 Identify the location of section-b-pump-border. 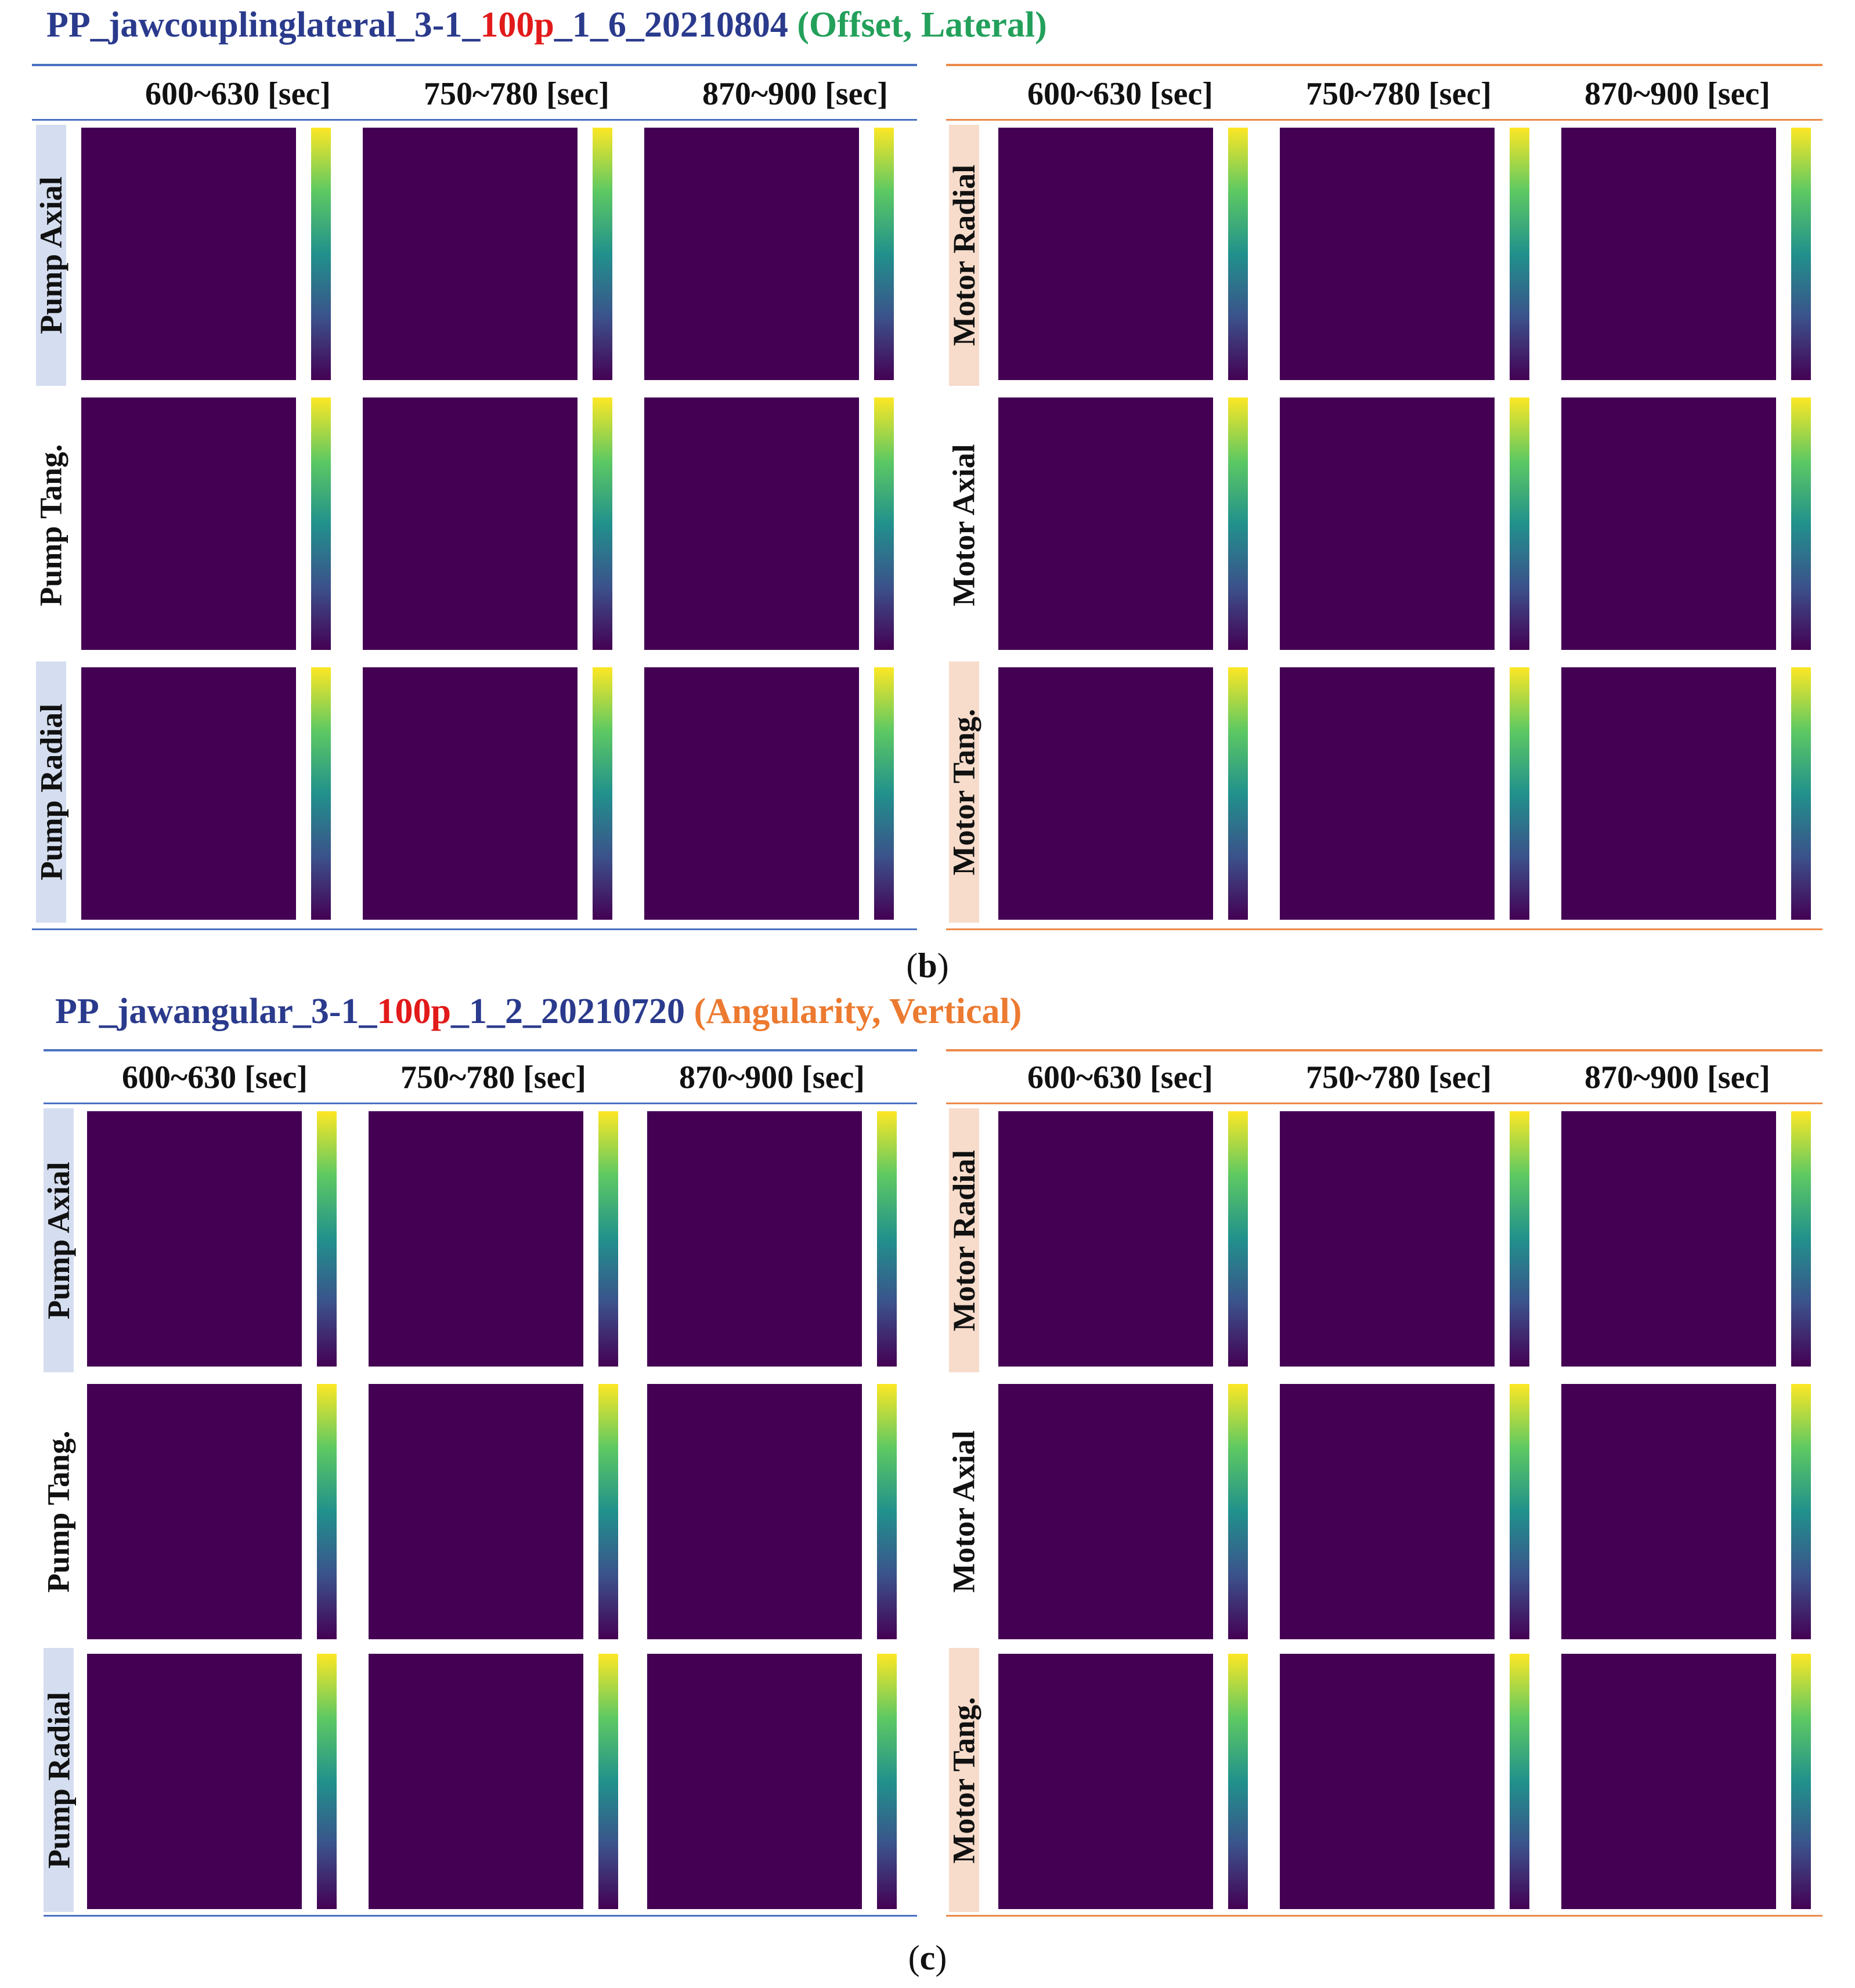
(474, 120).